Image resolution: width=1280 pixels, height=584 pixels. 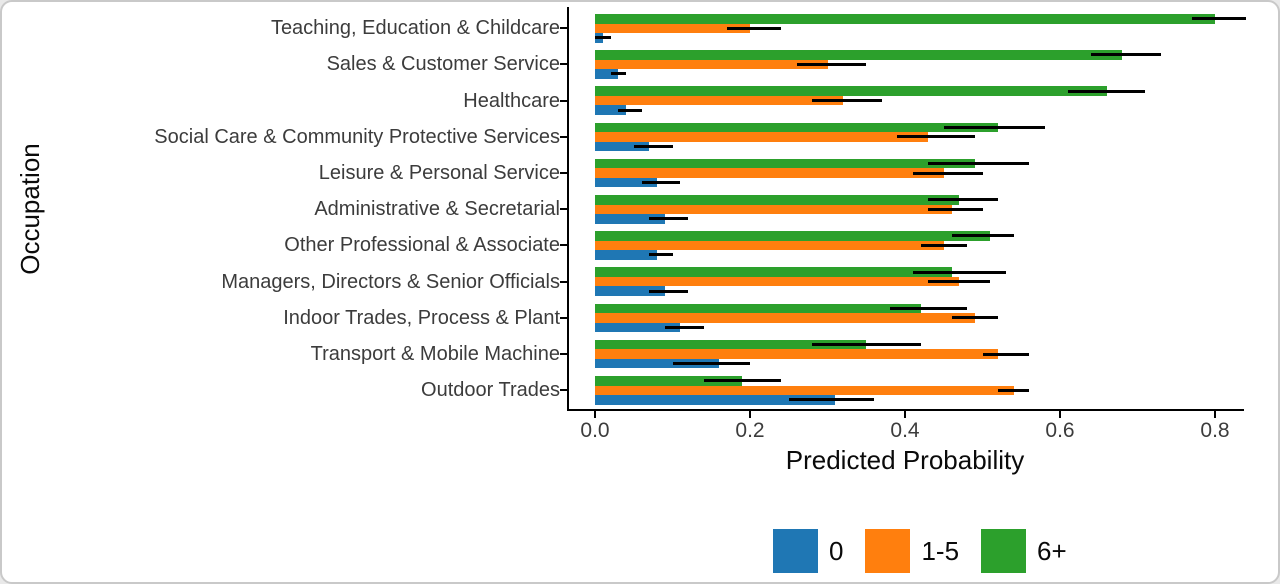 I want to click on y-tick-label: Administrative & Secretarial, so click(x=437, y=209).